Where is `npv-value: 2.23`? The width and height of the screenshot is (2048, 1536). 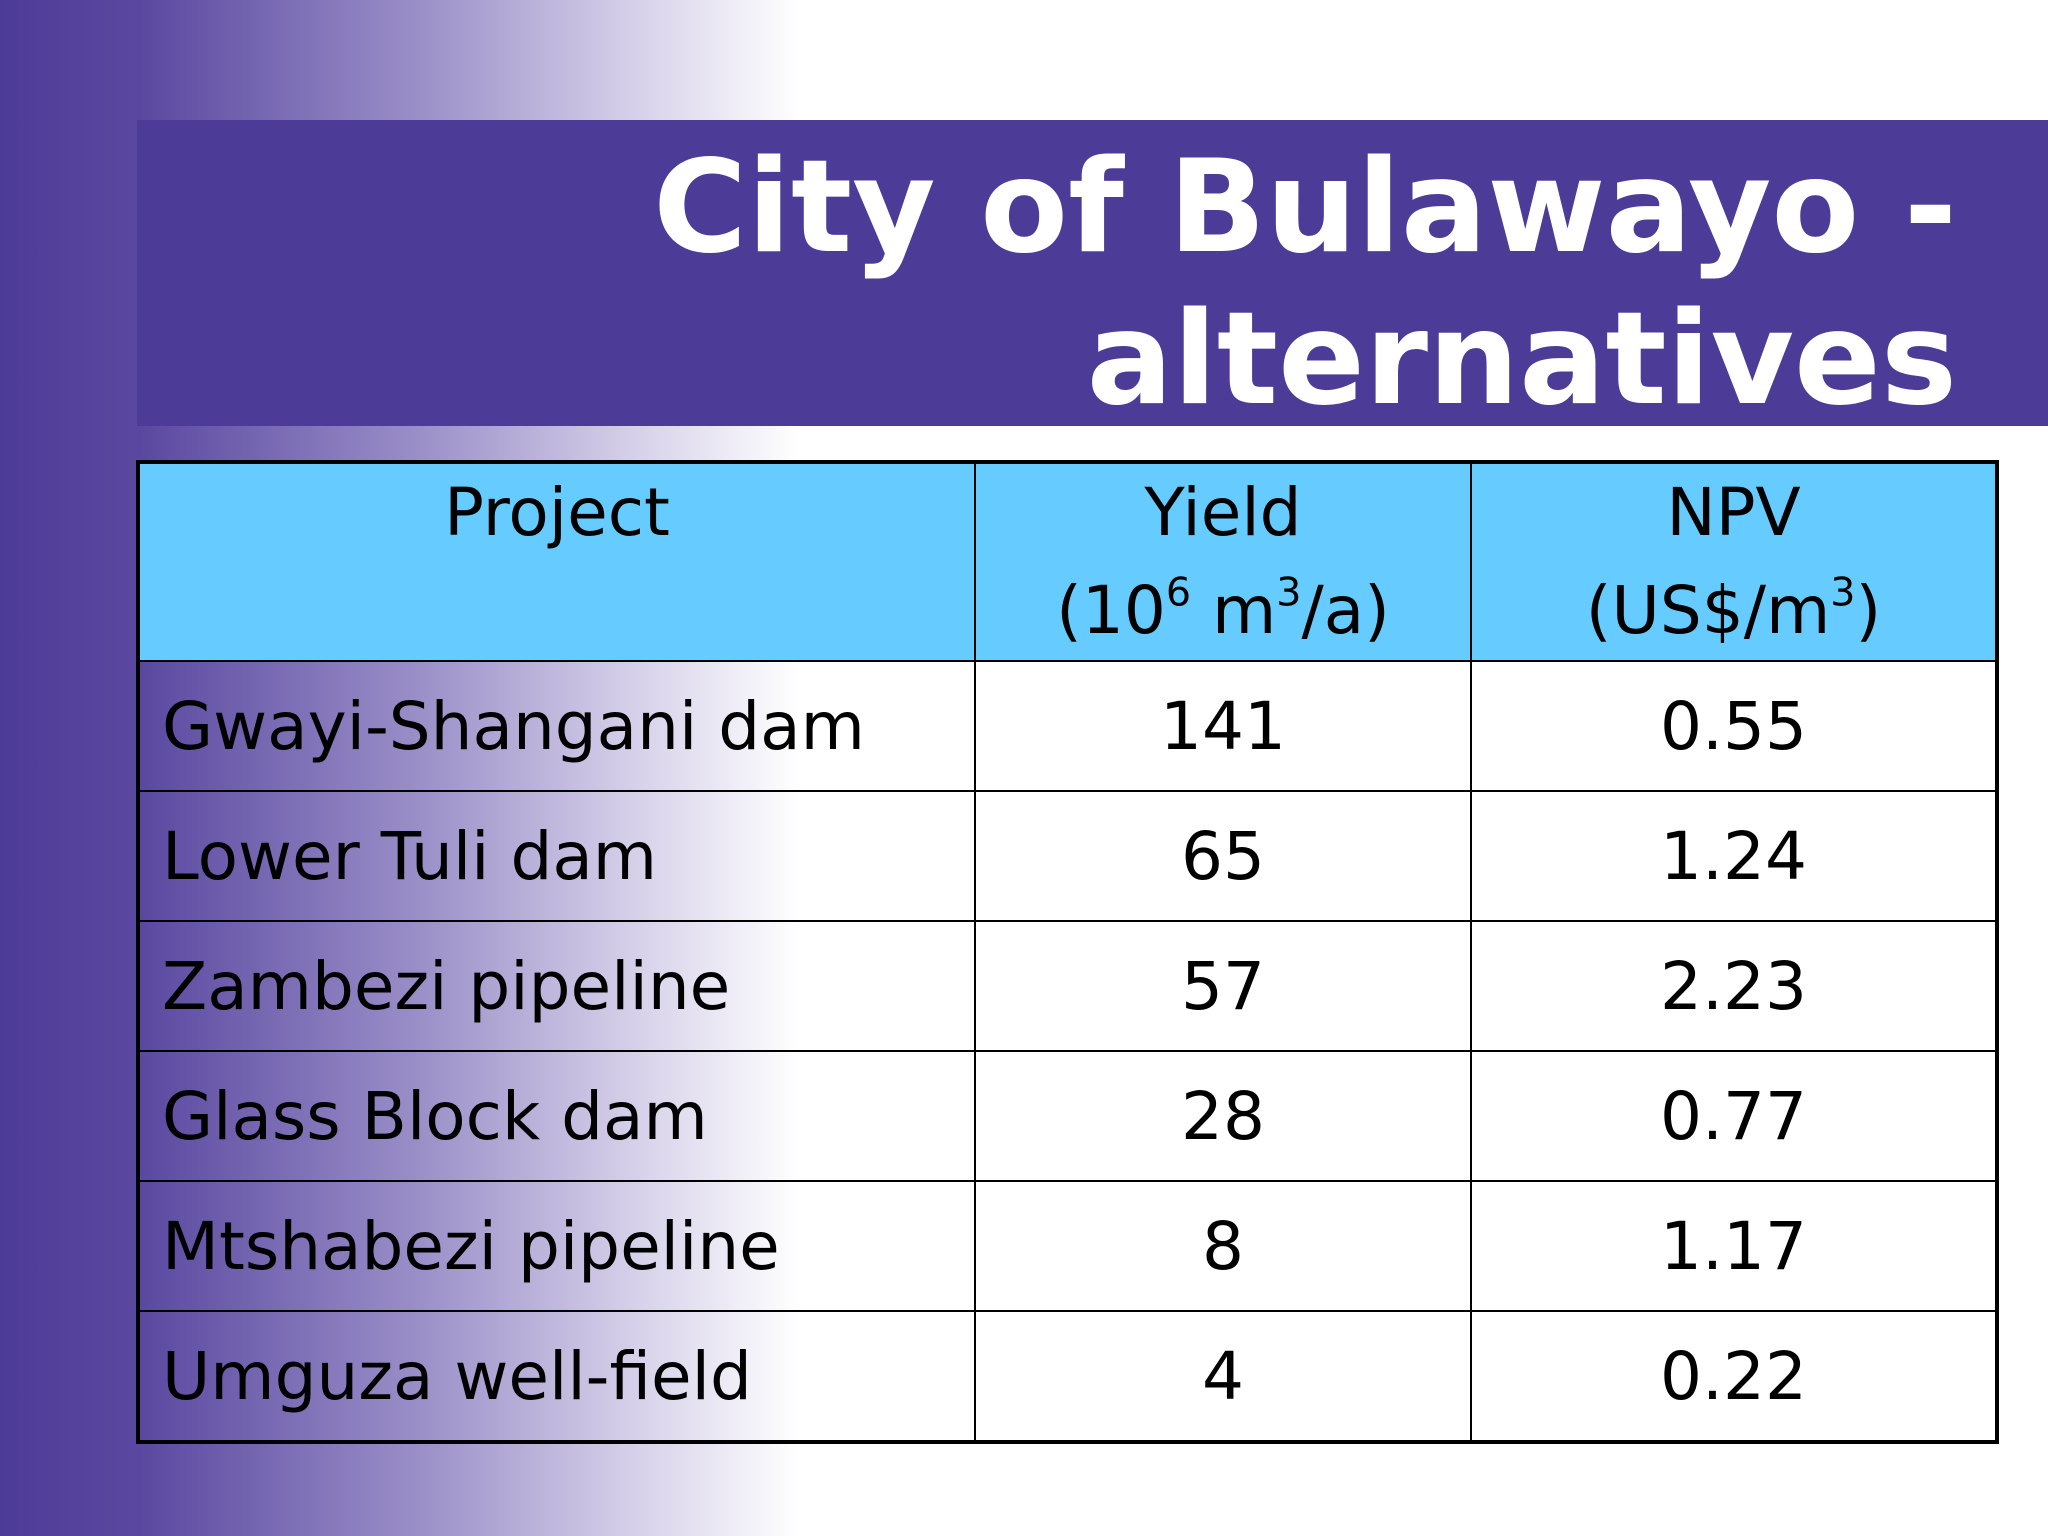
npv-value: 2.23 is located at coordinates (1734, 986).